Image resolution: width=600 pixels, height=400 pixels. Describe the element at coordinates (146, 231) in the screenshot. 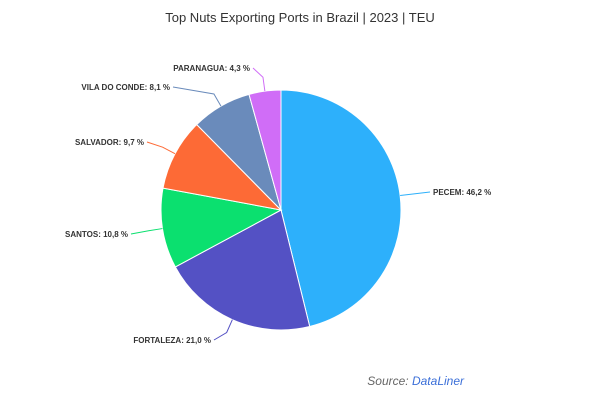

I see `connector-santos` at that location.